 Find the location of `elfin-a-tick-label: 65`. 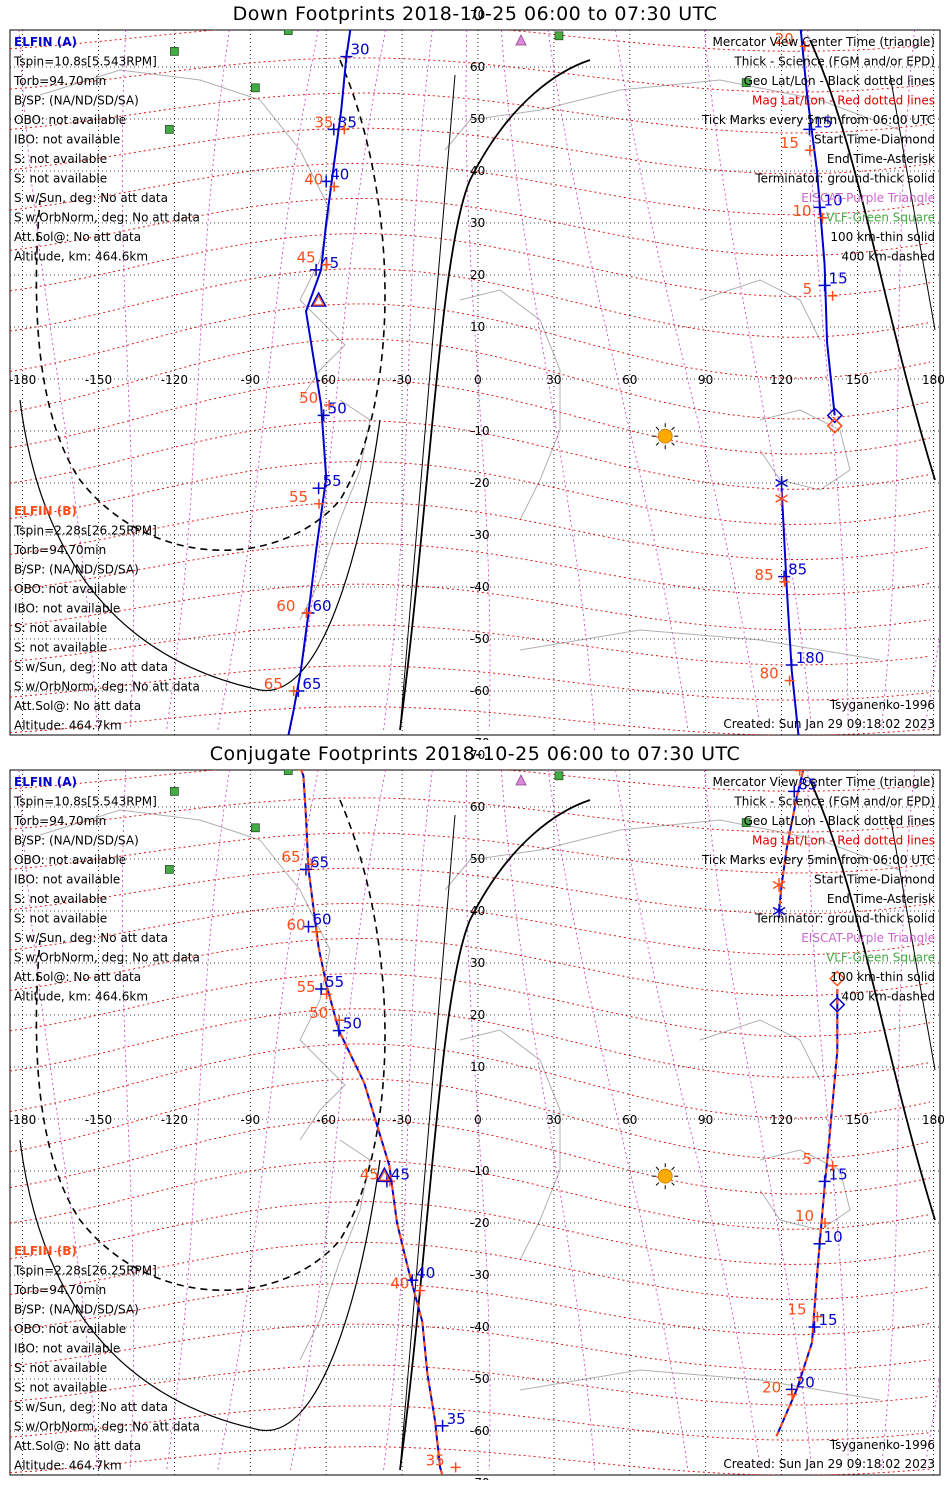

elfin-a-tick-label: 65 is located at coordinates (311, 684).